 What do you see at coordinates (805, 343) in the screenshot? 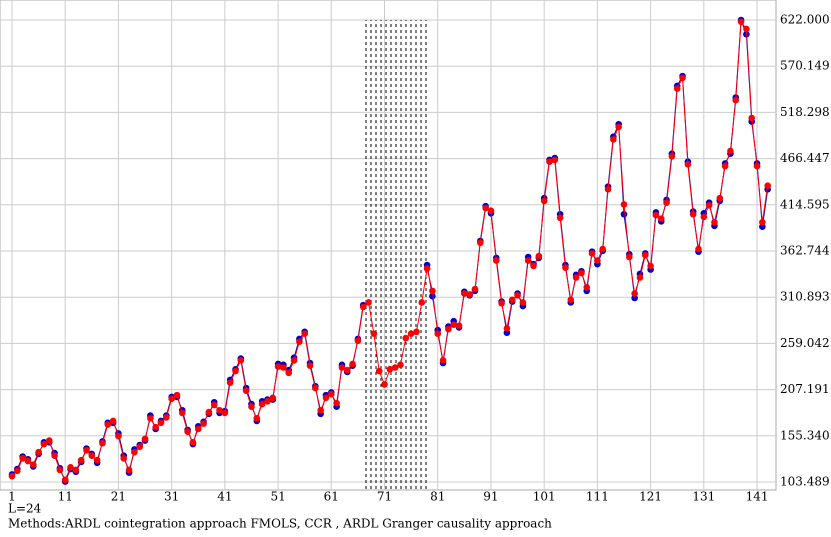
I see `y-tick-label: 259.042` at bounding box center [805, 343].